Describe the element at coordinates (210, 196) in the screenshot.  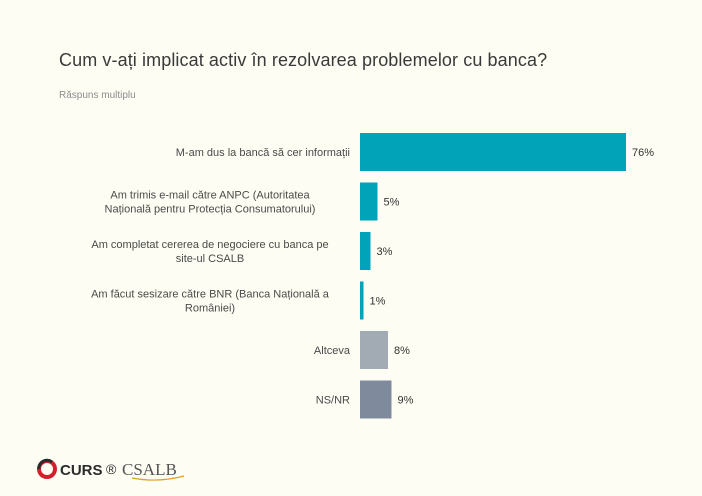
I see `category-label-1-line-0: Am trimis e-mail către ANPC (Autoritatea` at that location.